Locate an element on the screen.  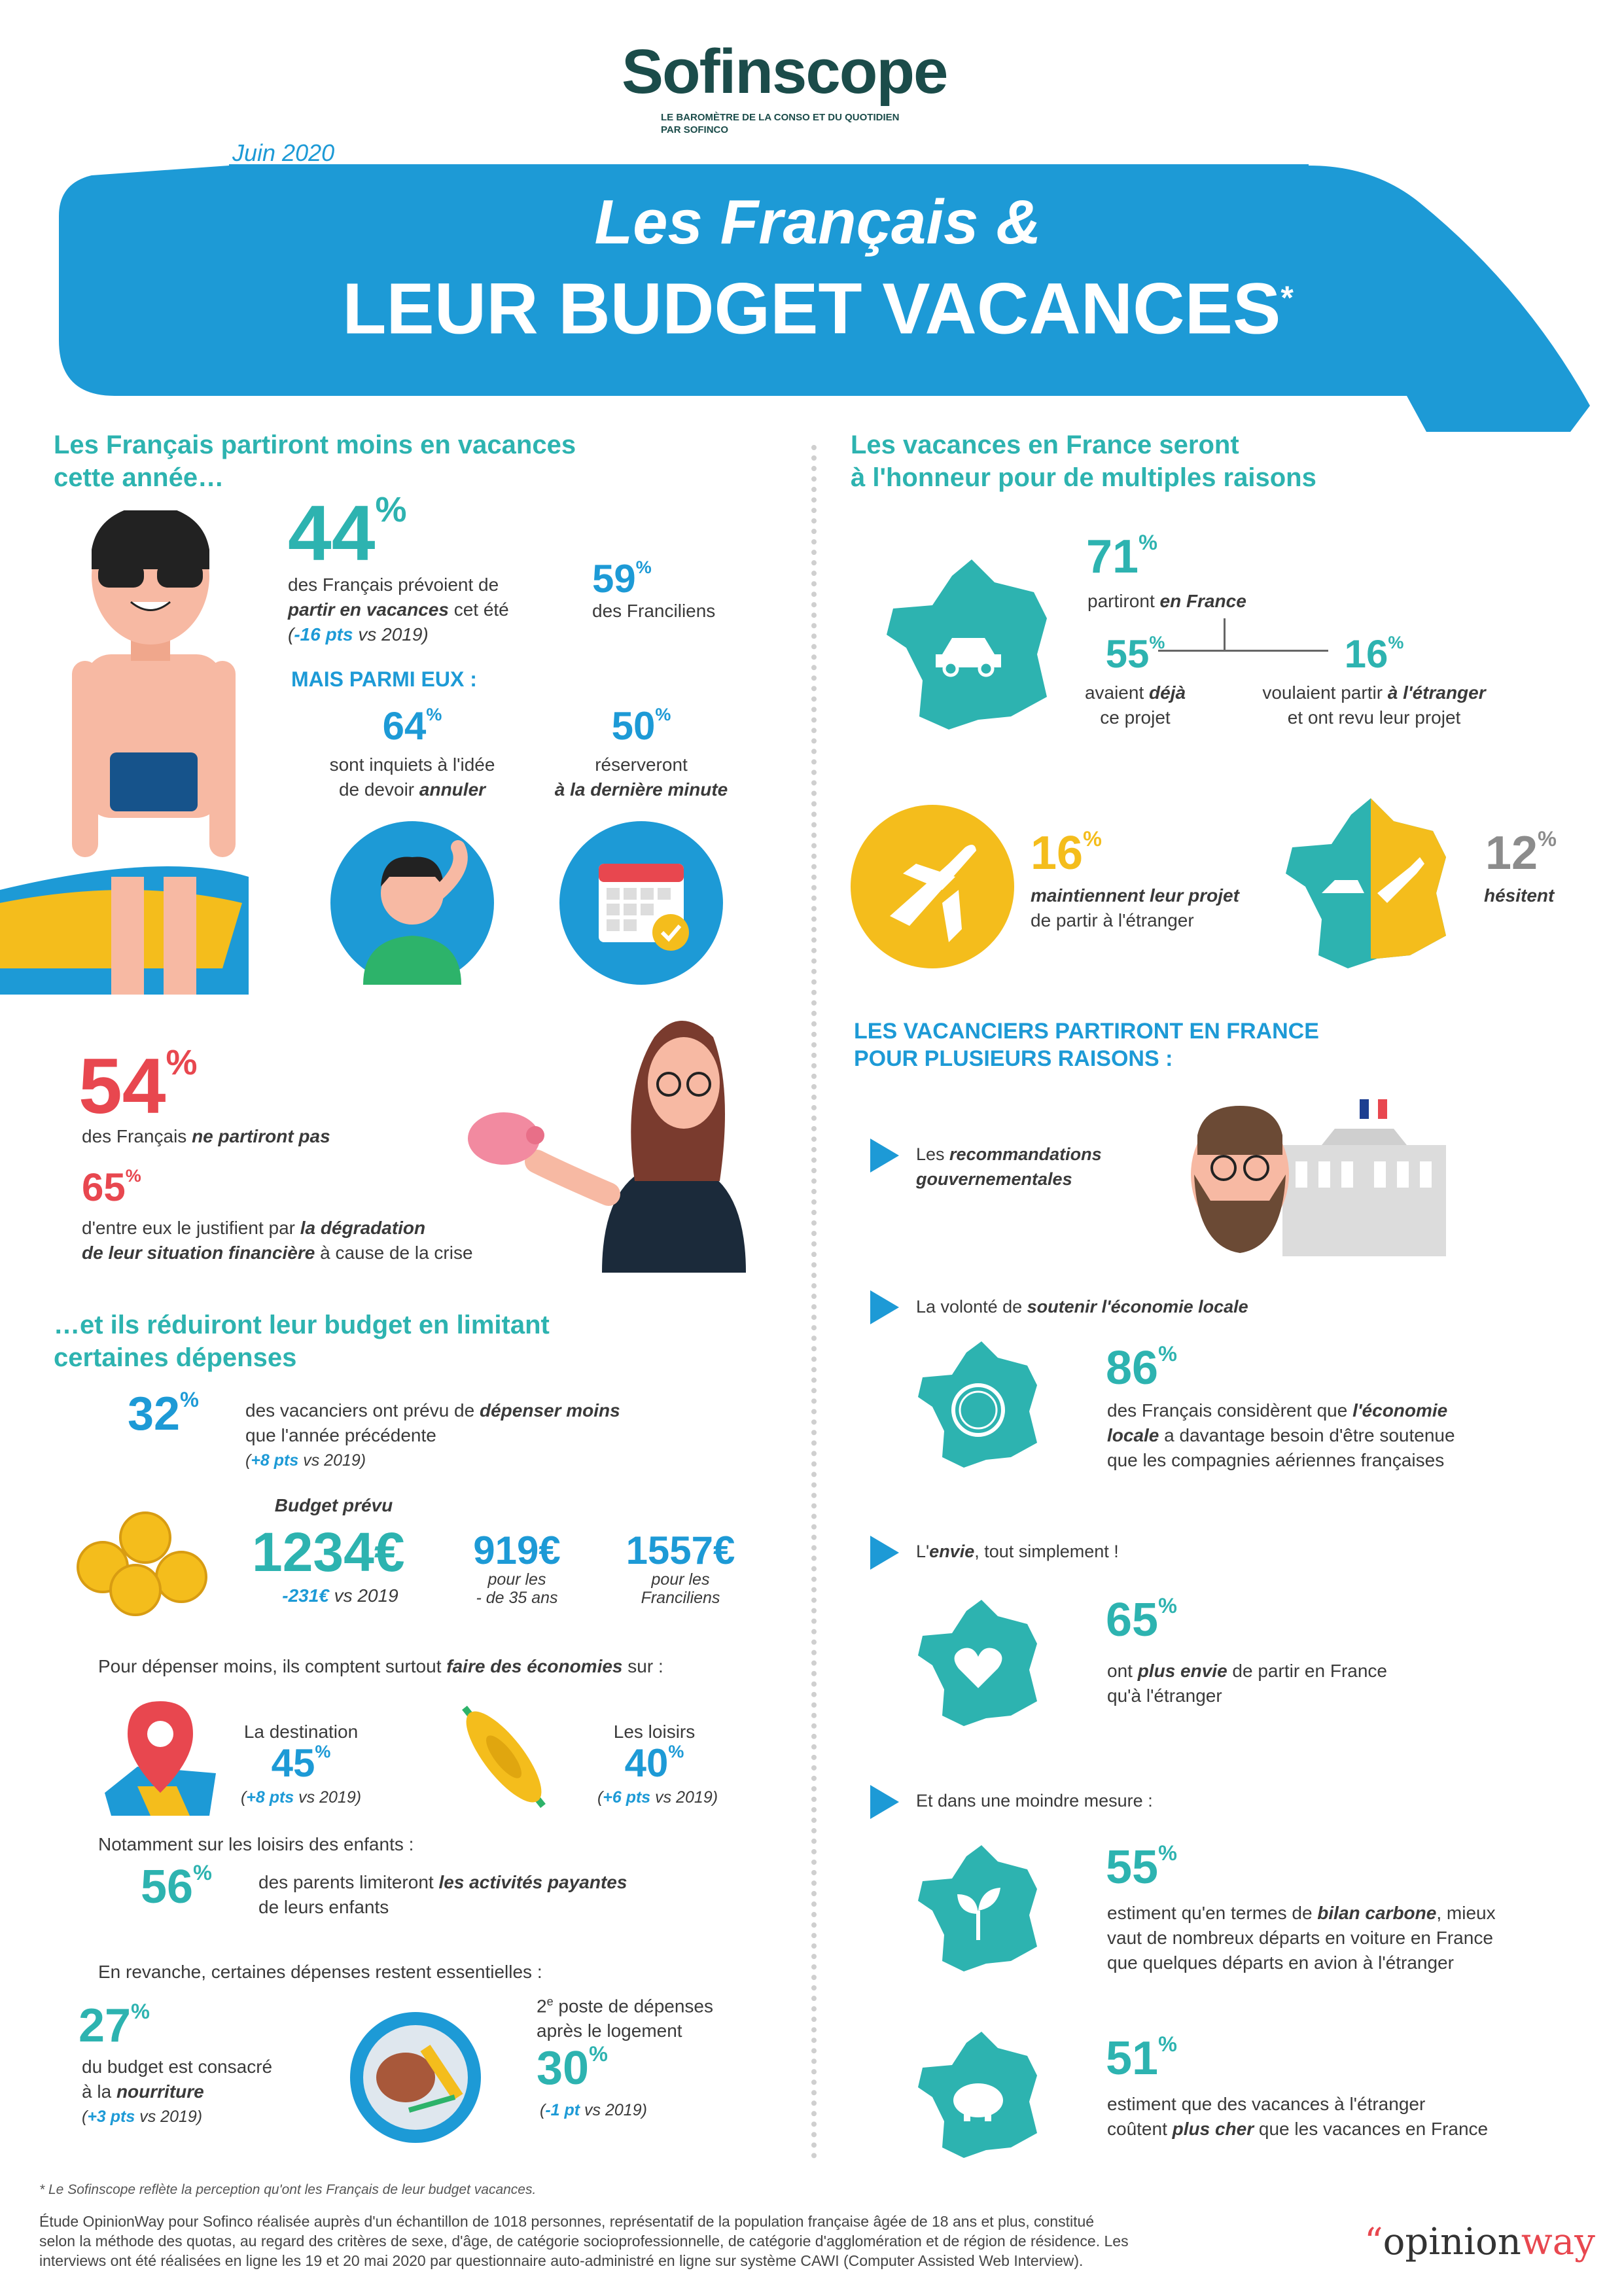
reason-2-text: La volonté de soutenir l'économie locale is located at coordinates (1082, 1306).